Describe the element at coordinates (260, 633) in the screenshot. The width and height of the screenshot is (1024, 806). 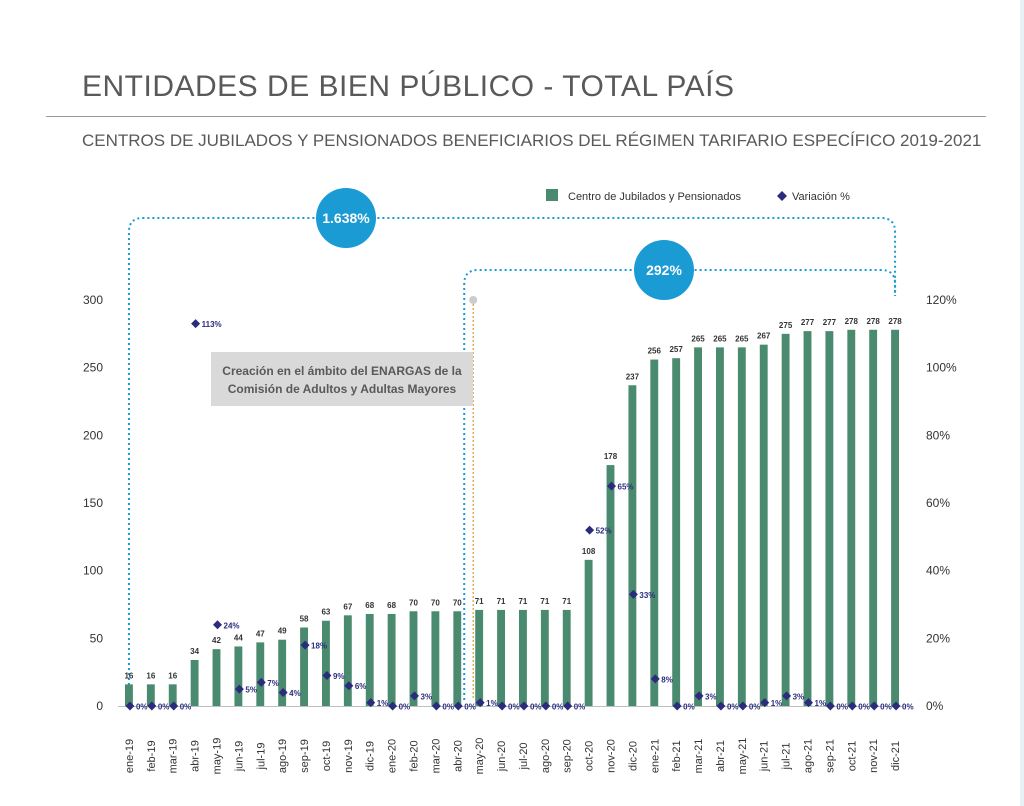
I see `bar-value-label: 47` at that location.